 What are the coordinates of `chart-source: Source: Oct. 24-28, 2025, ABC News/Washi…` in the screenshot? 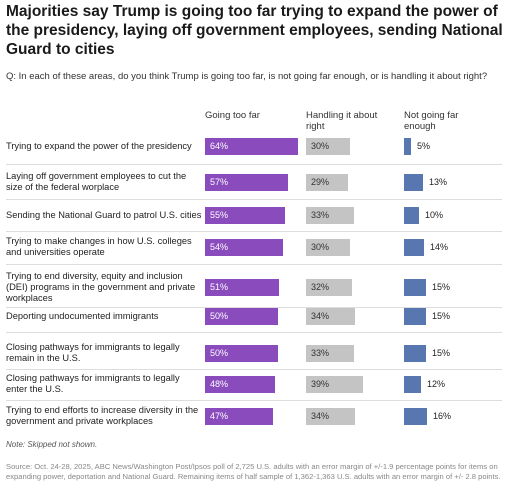 It's located at (253, 471).